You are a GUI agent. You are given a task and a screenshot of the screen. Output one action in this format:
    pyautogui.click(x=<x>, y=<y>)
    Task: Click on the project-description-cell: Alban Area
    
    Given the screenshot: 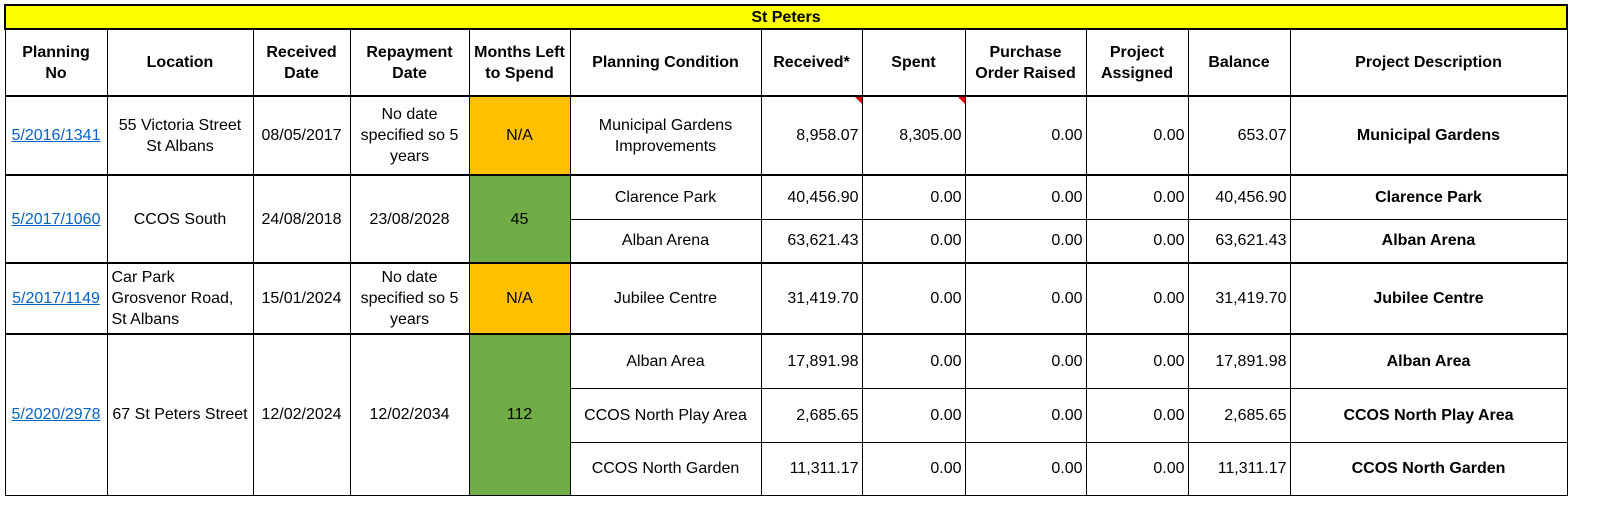 What is the action you would take?
    pyautogui.click(x=1428, y=361)
    